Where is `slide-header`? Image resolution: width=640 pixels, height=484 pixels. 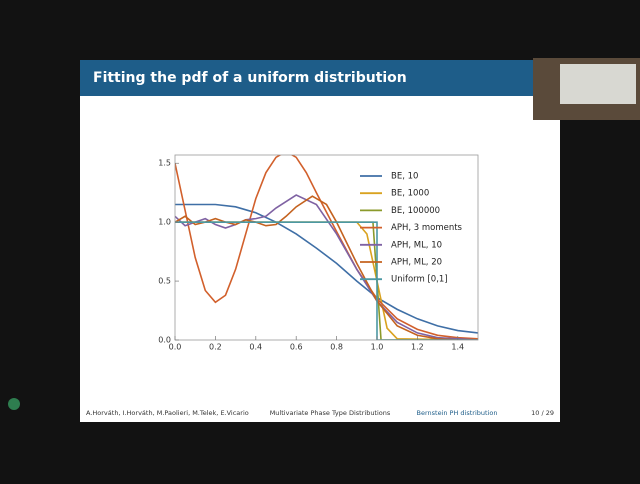 slide-header is located at coordinates (320, 78).